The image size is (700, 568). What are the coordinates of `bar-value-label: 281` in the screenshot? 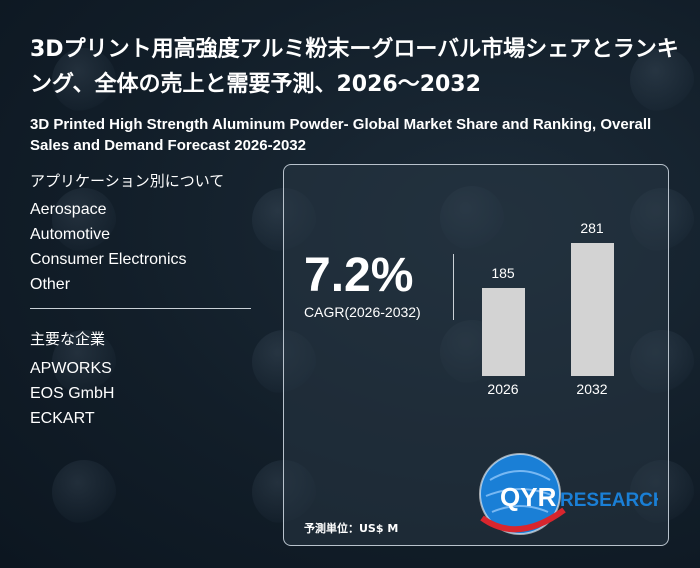 It's located at (592, 228).